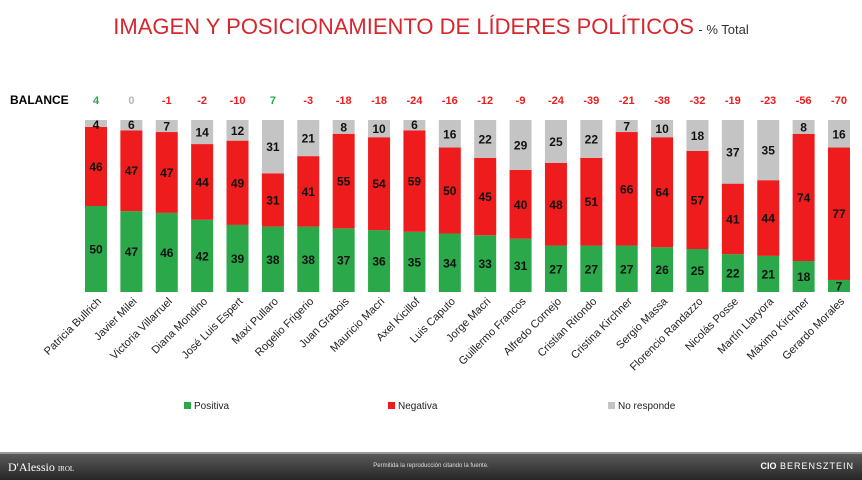  What do you see at coordinates (804, 198) in the screenshot?
I see `data-label: 74` at bounding box center [804, 198].